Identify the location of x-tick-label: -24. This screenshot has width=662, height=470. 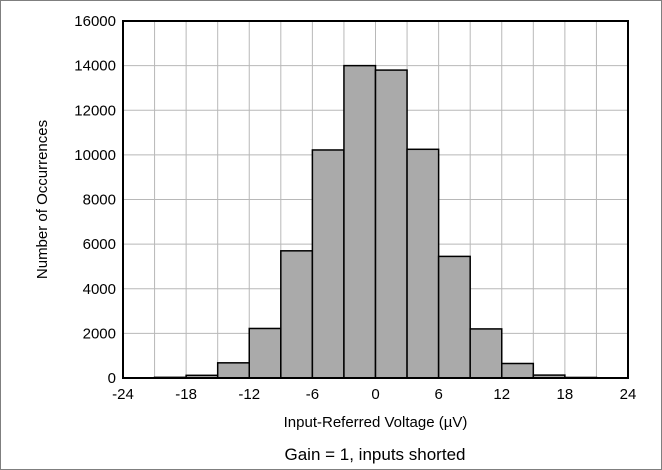
(123, 394).